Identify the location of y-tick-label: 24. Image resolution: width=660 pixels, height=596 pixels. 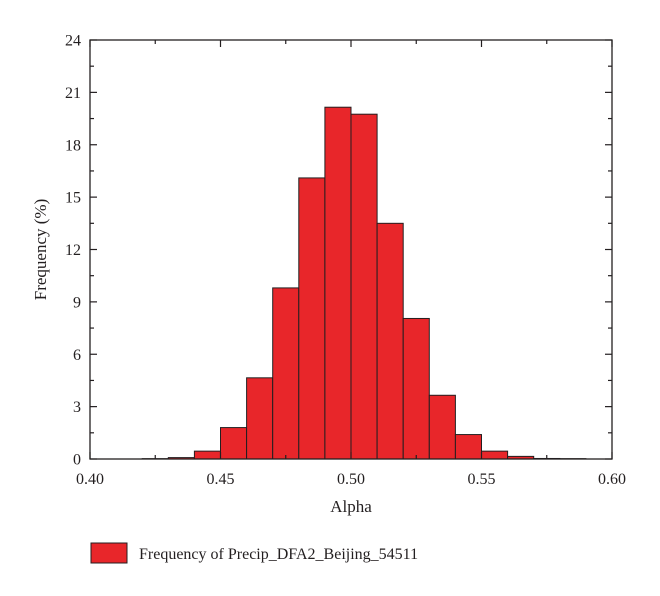
(73, 41).